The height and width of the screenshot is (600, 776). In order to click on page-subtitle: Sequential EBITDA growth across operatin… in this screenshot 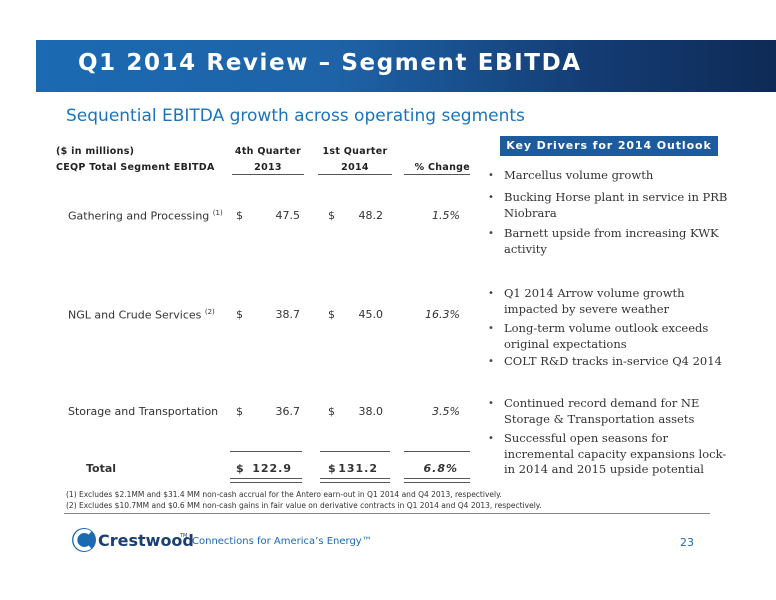, I will do `click(295, 116)`.